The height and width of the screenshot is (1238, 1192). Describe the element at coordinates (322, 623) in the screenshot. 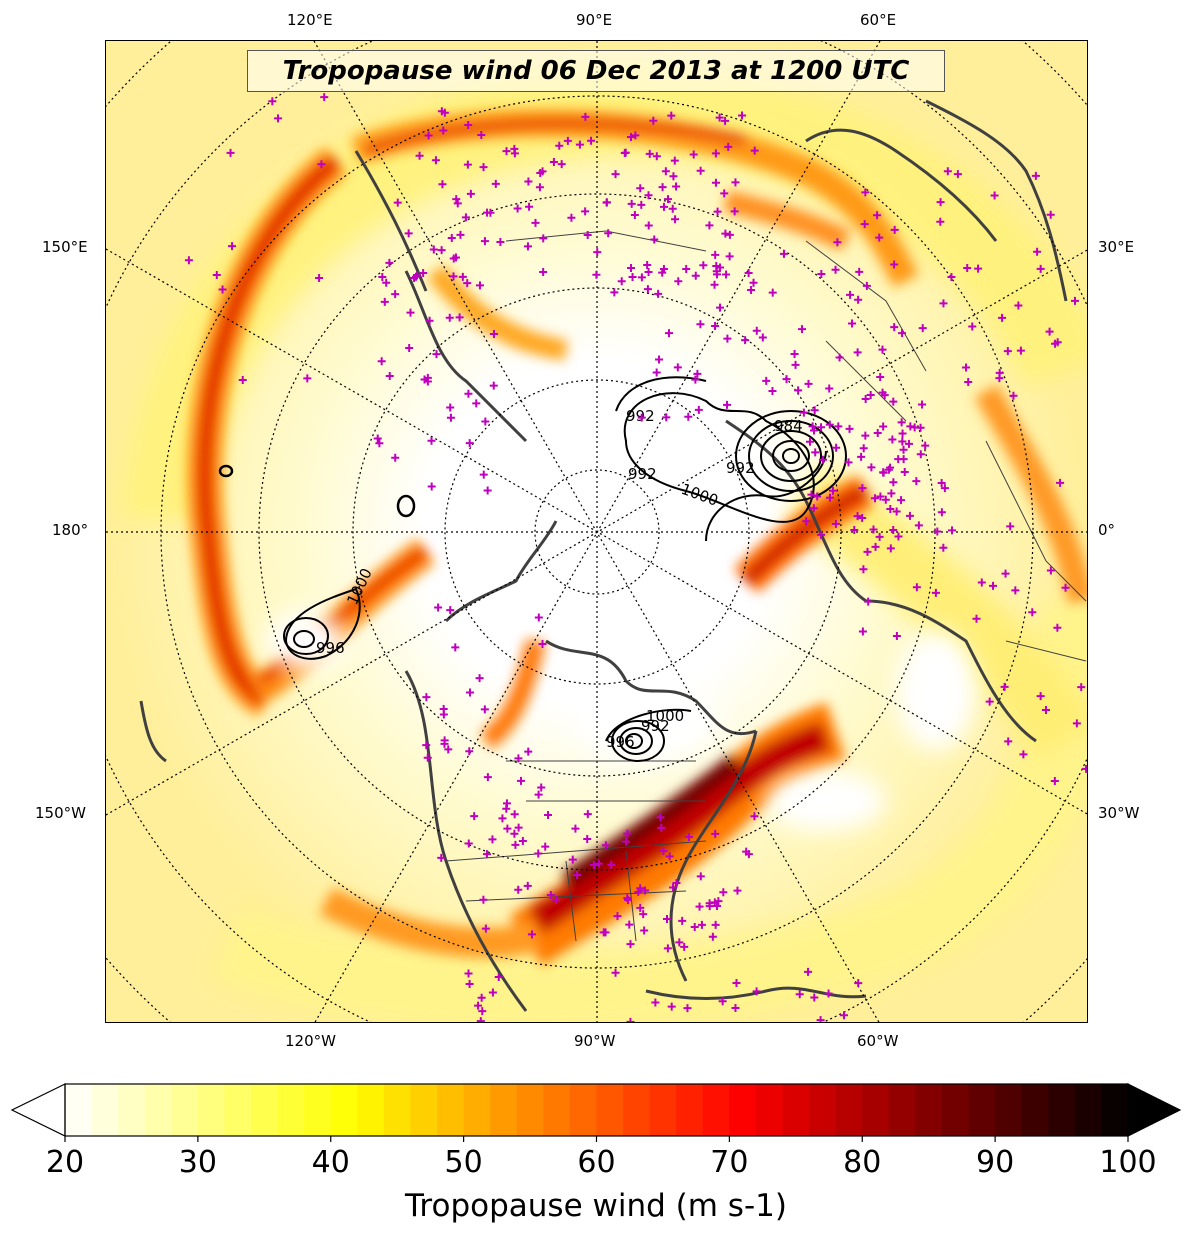

I see `low-pacific` at that location.